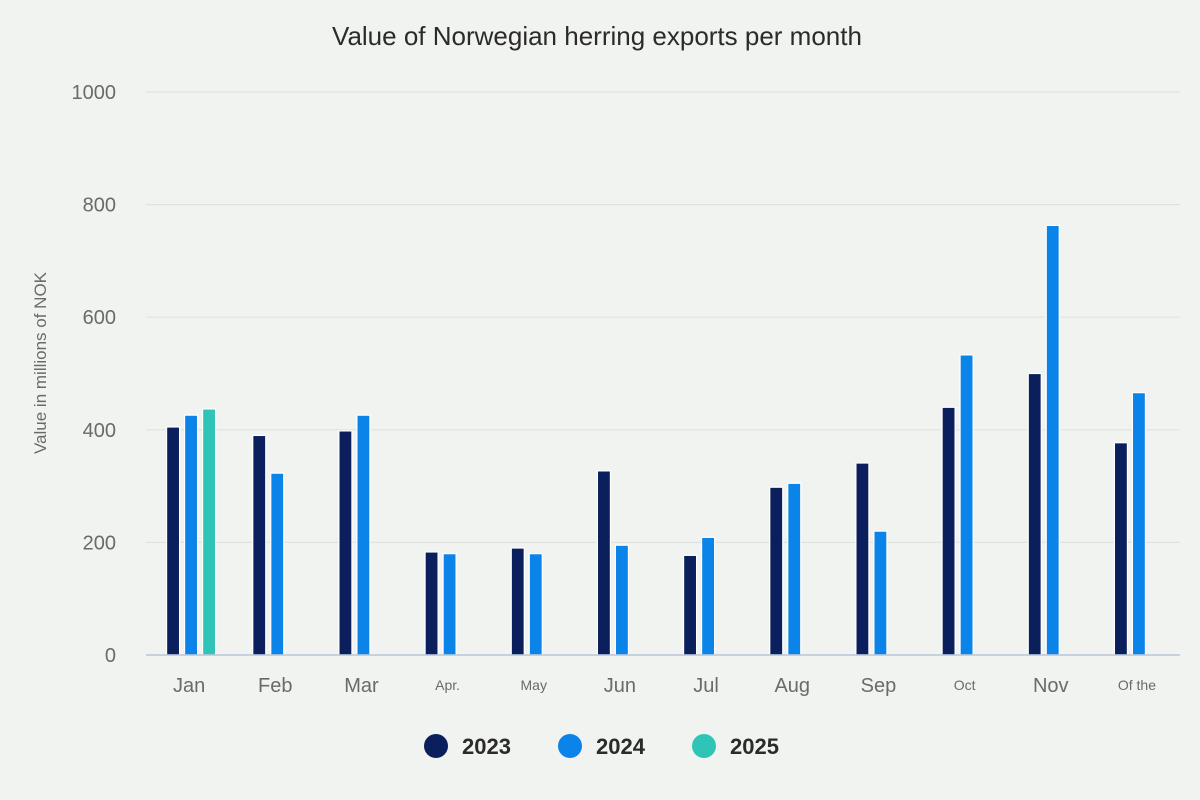  Describe the element at coordinates (880, 593) in the screenshot. I see `bar-sep-2024` at that location.